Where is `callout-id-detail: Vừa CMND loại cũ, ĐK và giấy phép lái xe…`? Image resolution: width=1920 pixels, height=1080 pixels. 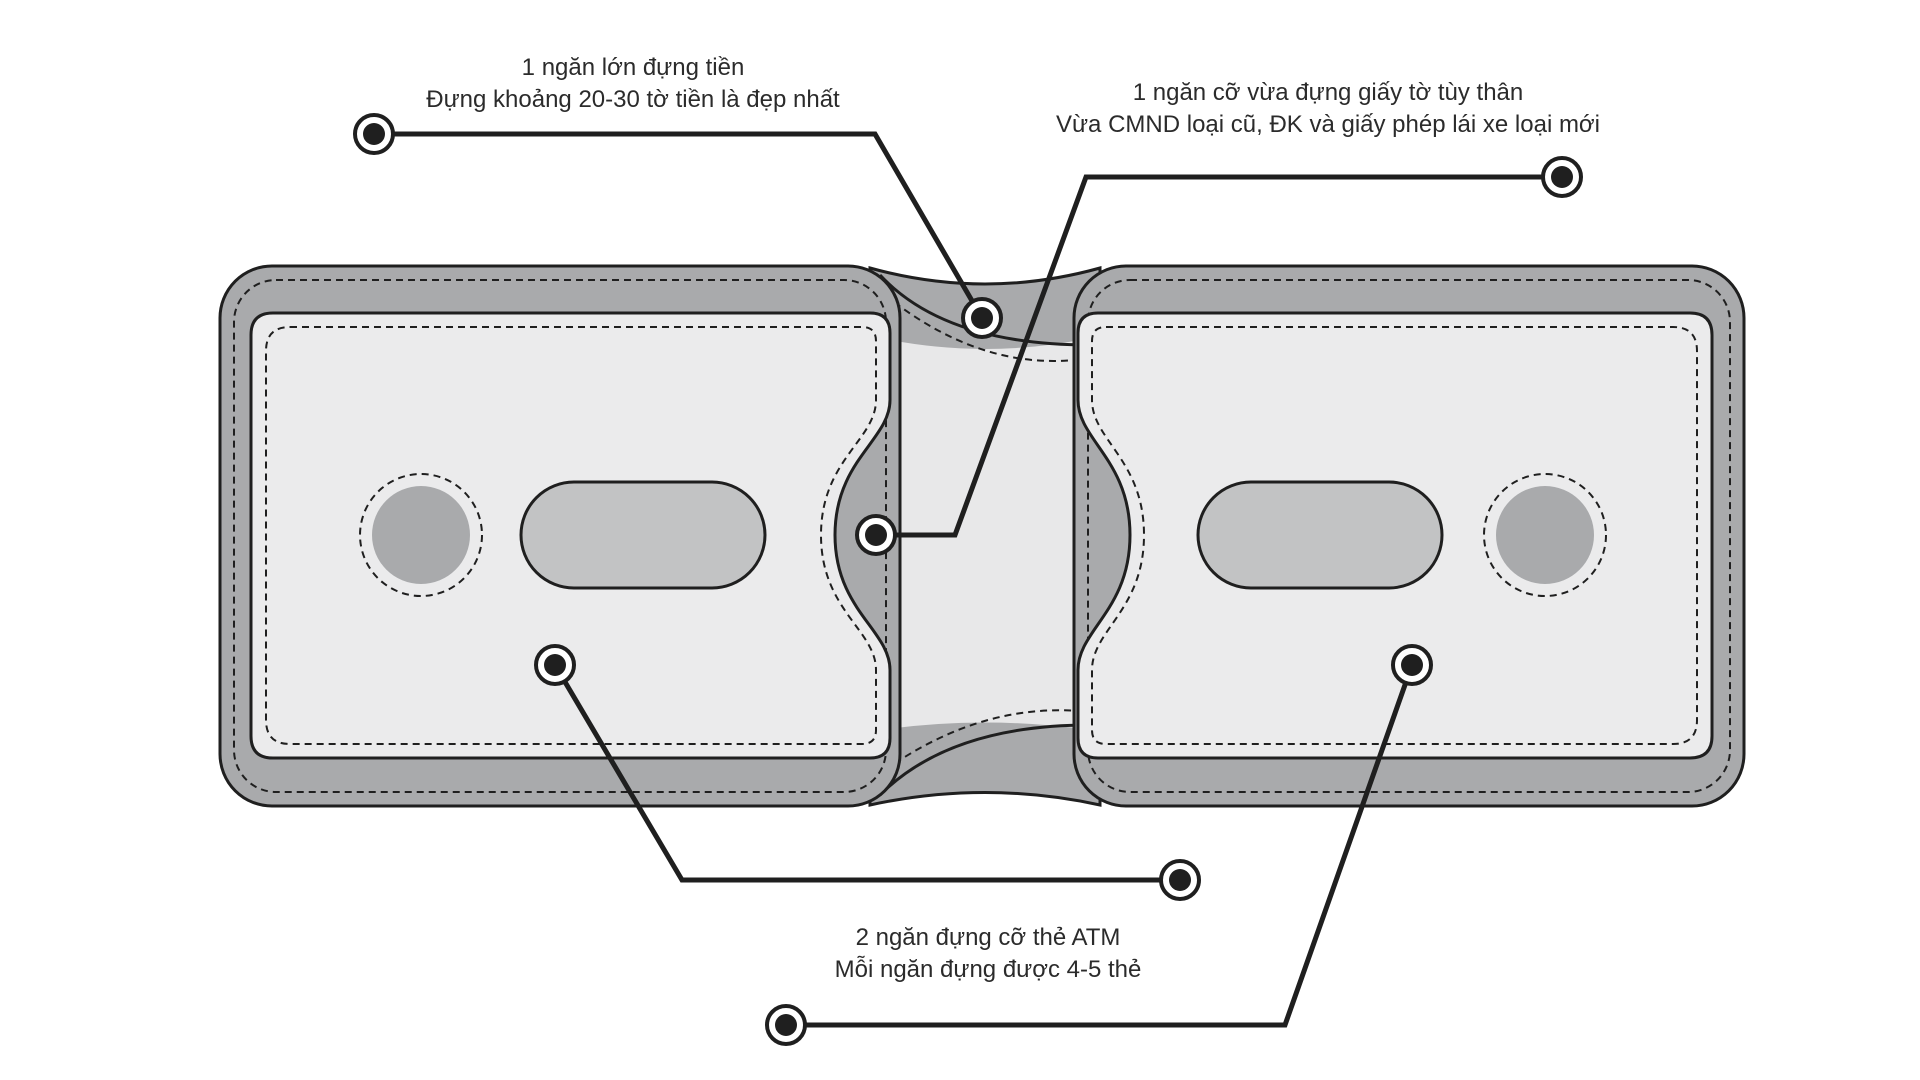 callout-id-detail: Vừa CMND loại cũ, ĐK và giấy phép lái xe… is located at coordinates (1328, 124).